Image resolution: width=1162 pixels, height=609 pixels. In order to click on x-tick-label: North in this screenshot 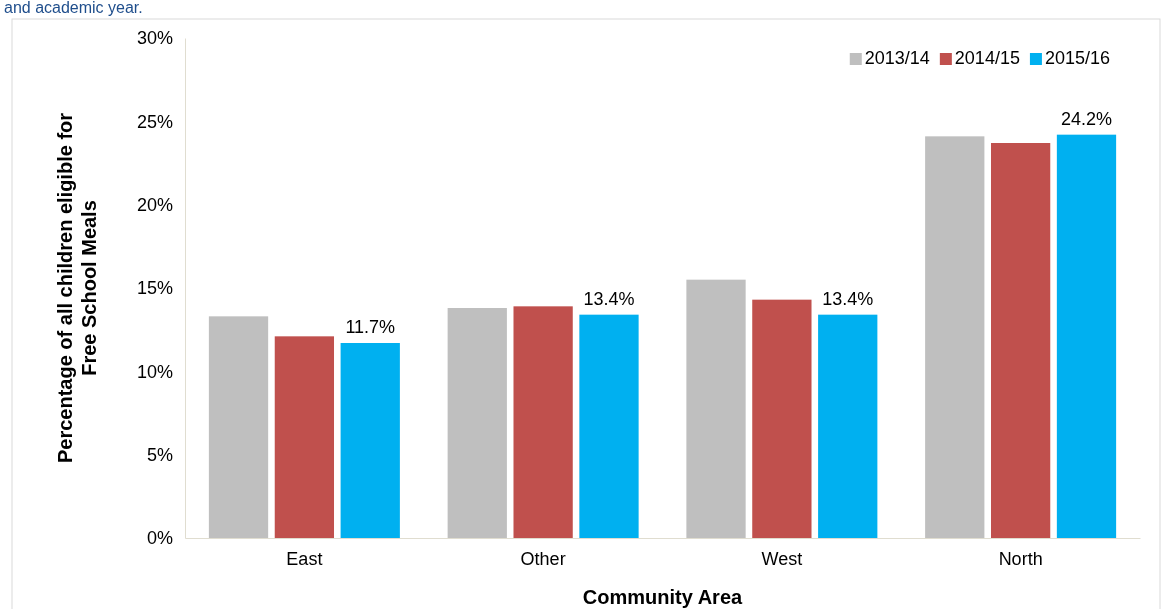, I will do `click(1020, 558)`.